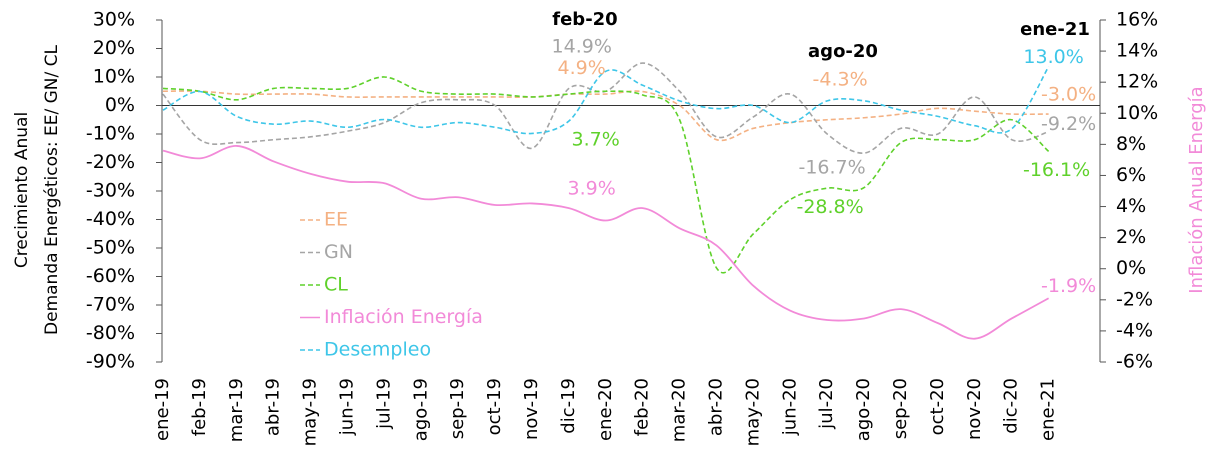 Image resolution: width=1216 pixels, height=454 pixels. Describe the element at coordinates (1137, 82) in the screenshot. I see `y2-tick-label: 12%` at that location.